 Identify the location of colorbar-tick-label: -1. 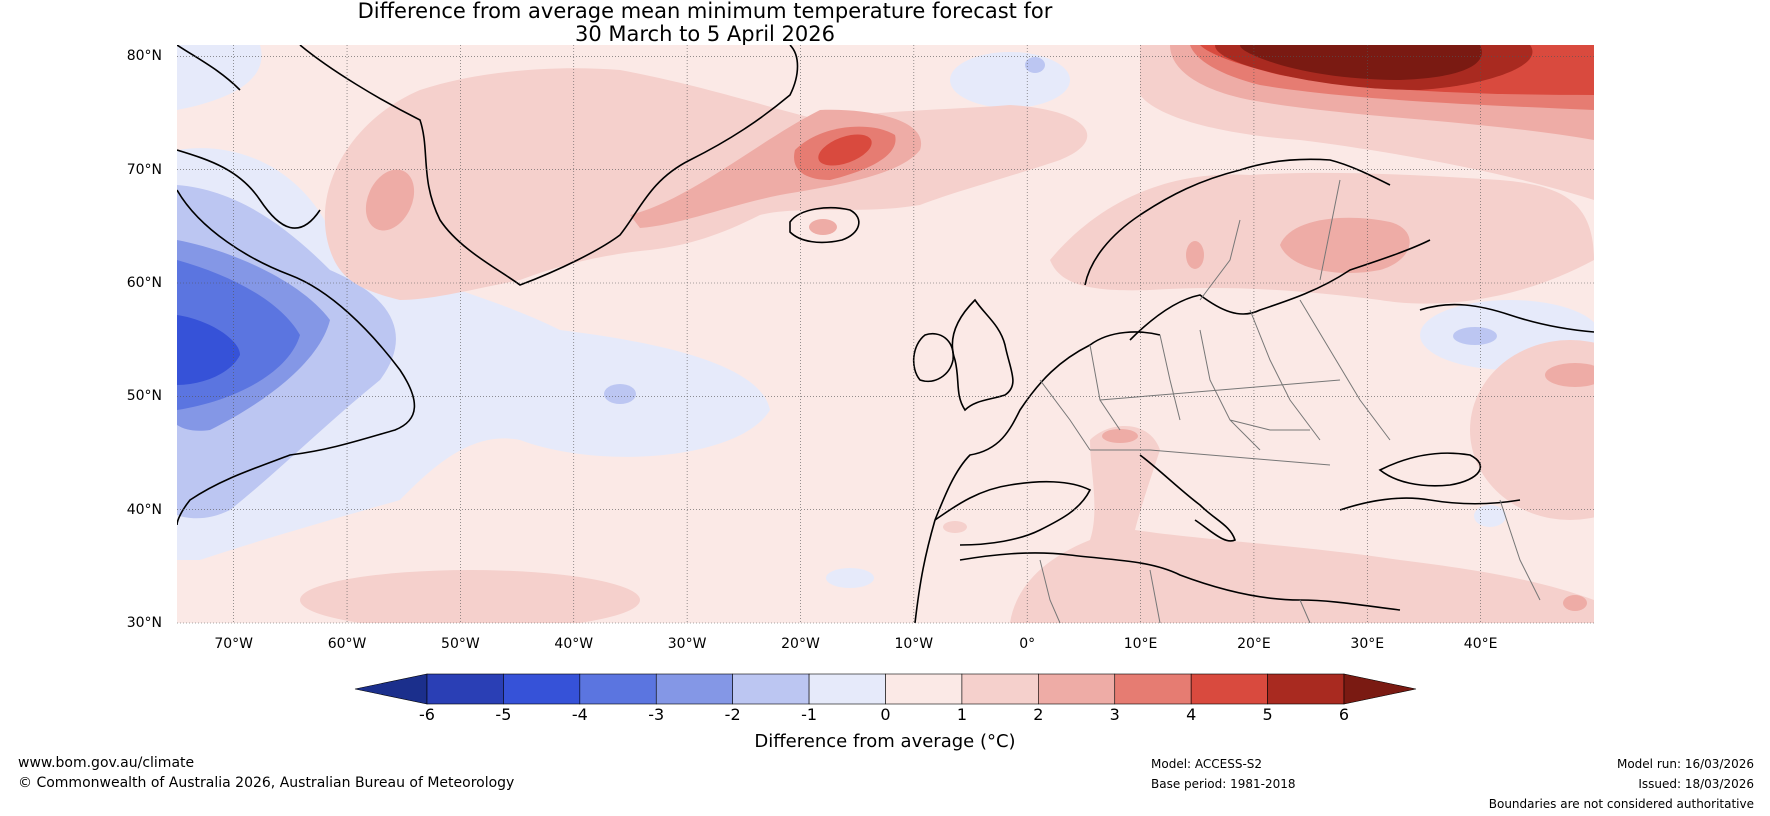
(809, 714).